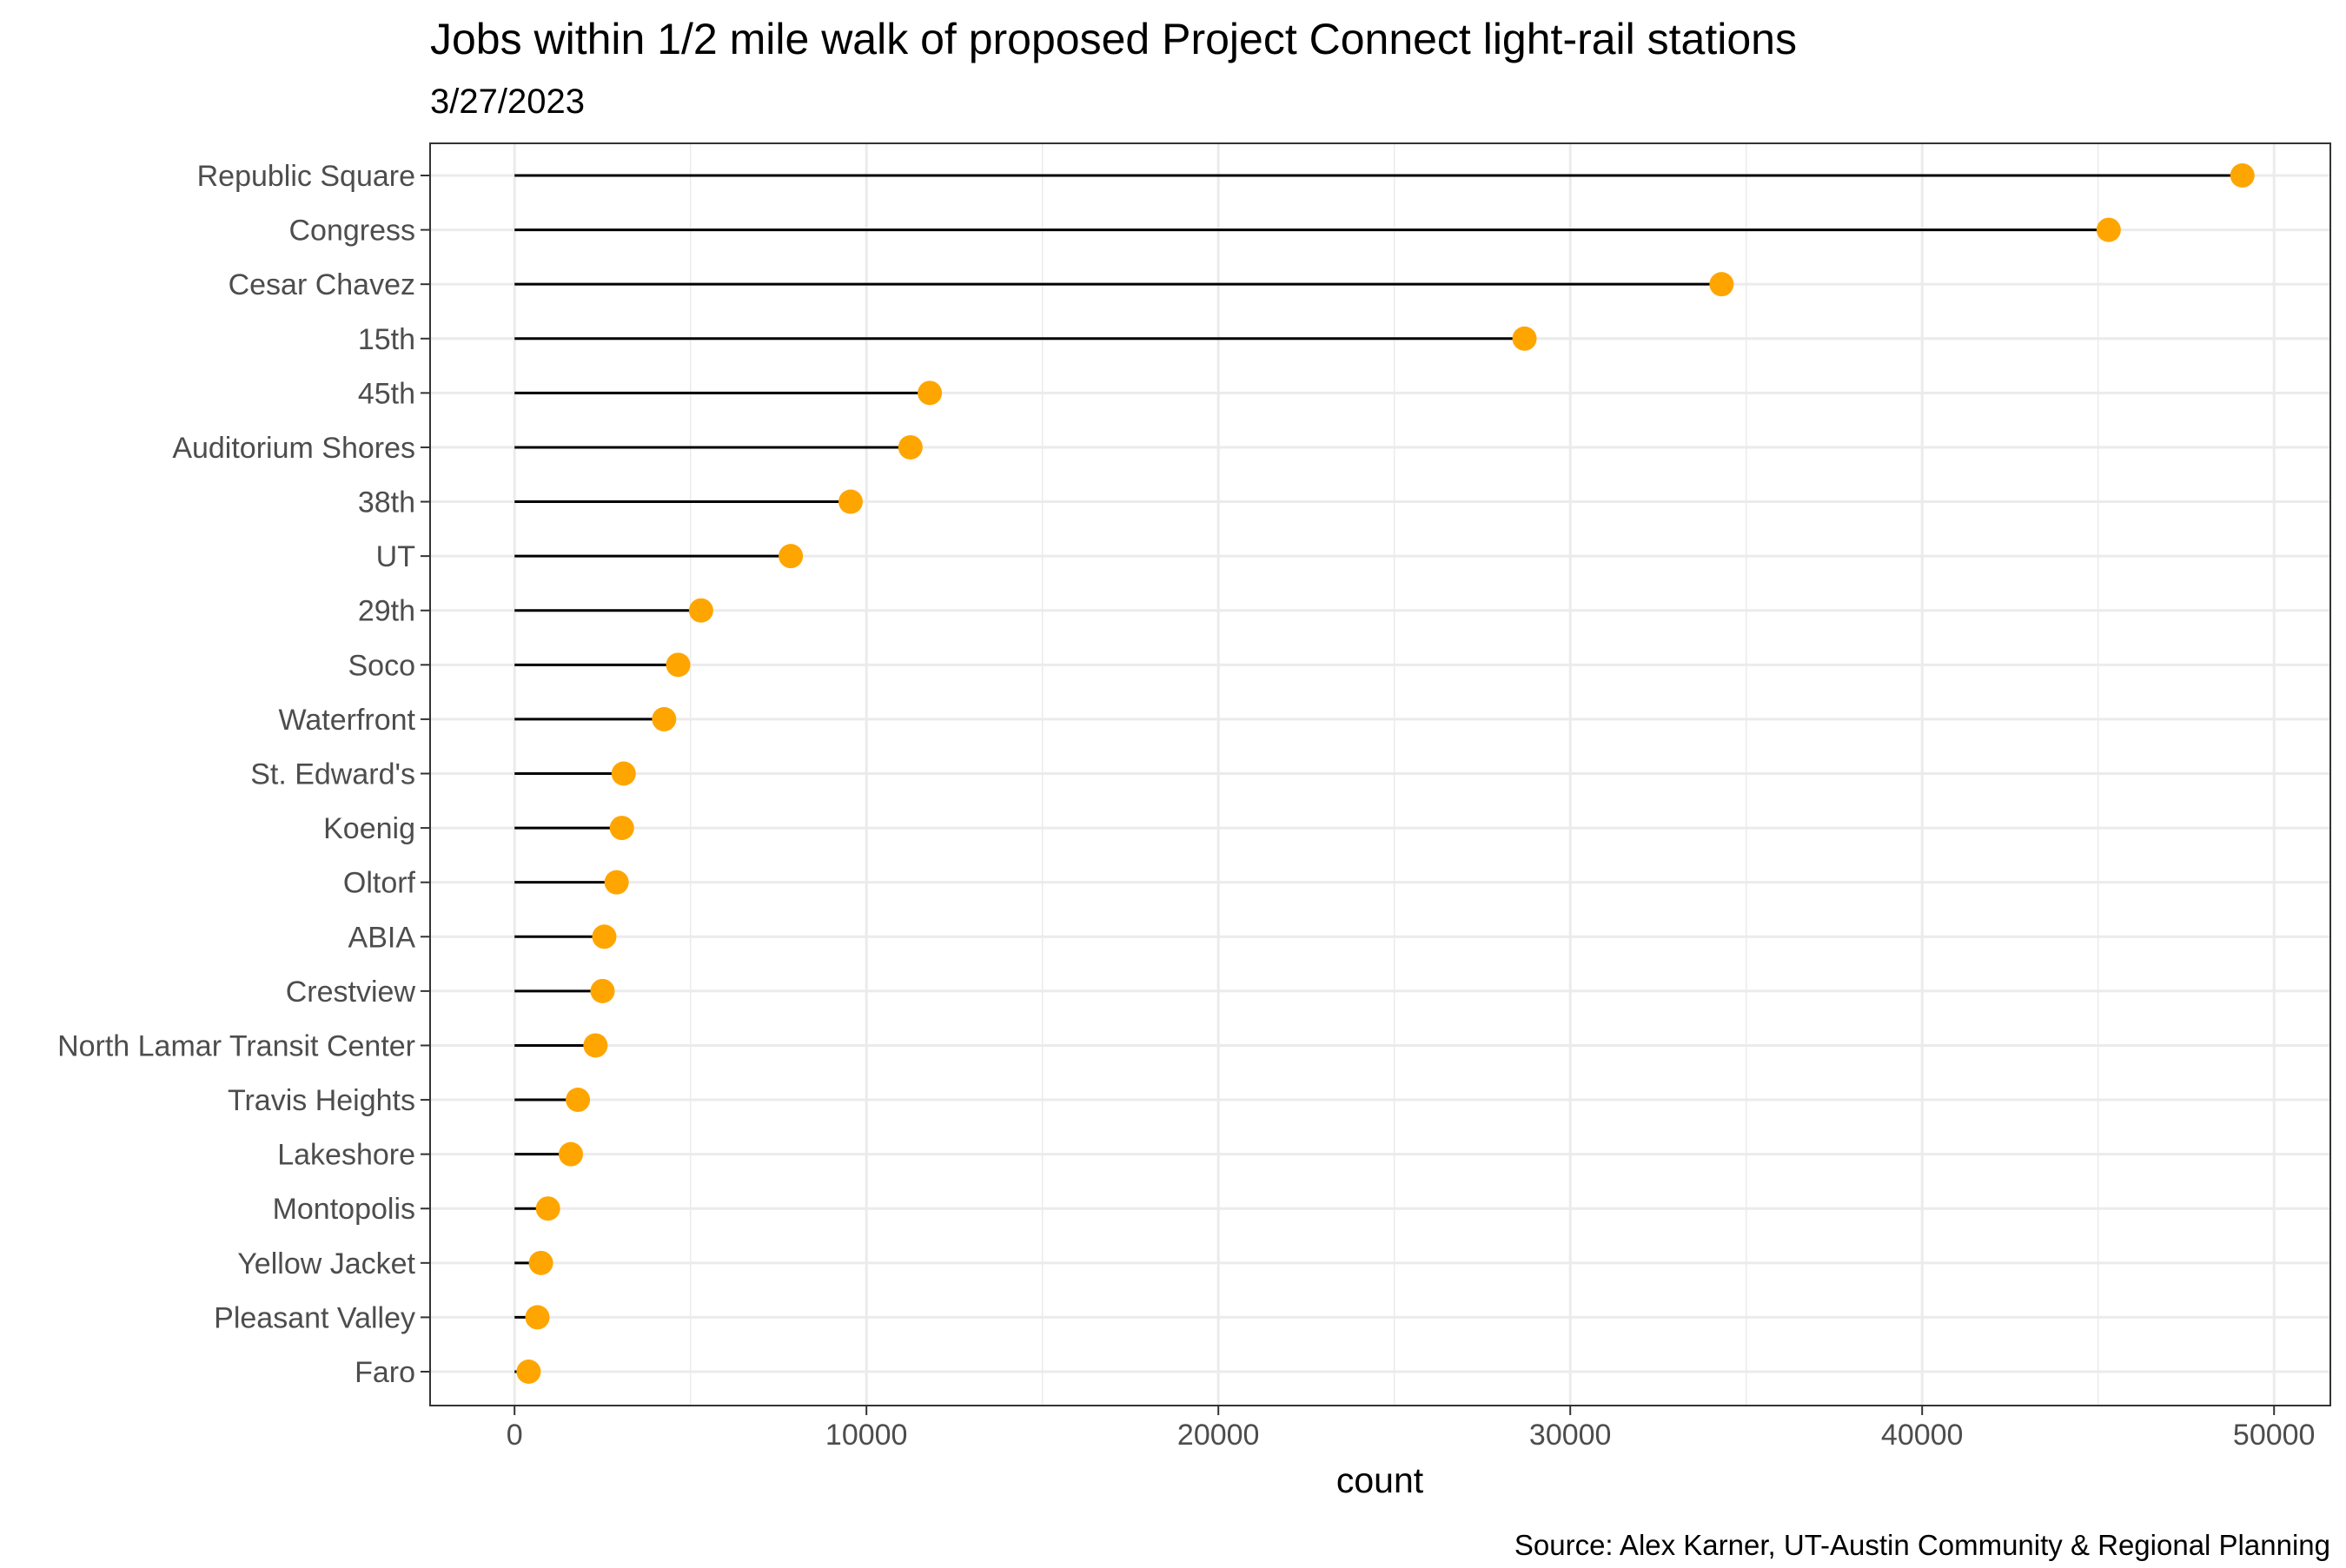  Describe the element at coordinates (387, 339) in the screenshot. I see `y-tick-label: 15th` at that location.